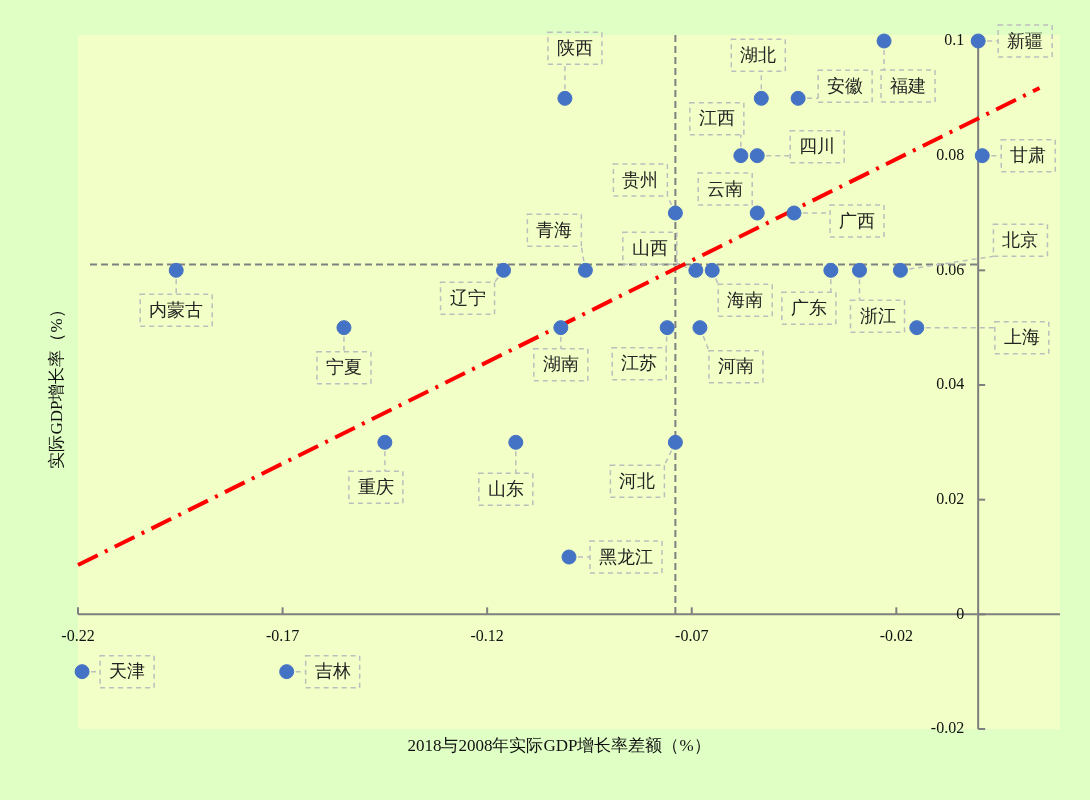 This screenshot has height=800, width=1090. Describe the element at coordinates (637, 481) in the screenshot. I see `annotation: 河北` at that location.